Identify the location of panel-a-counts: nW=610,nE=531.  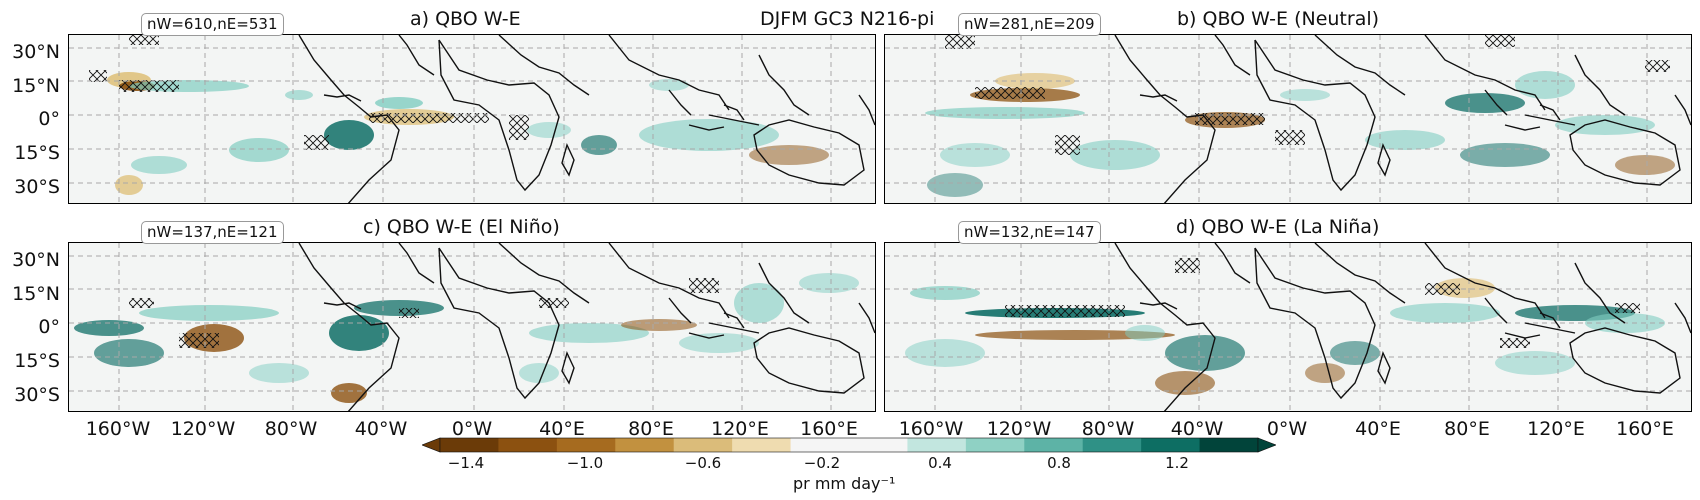
(212, 24).